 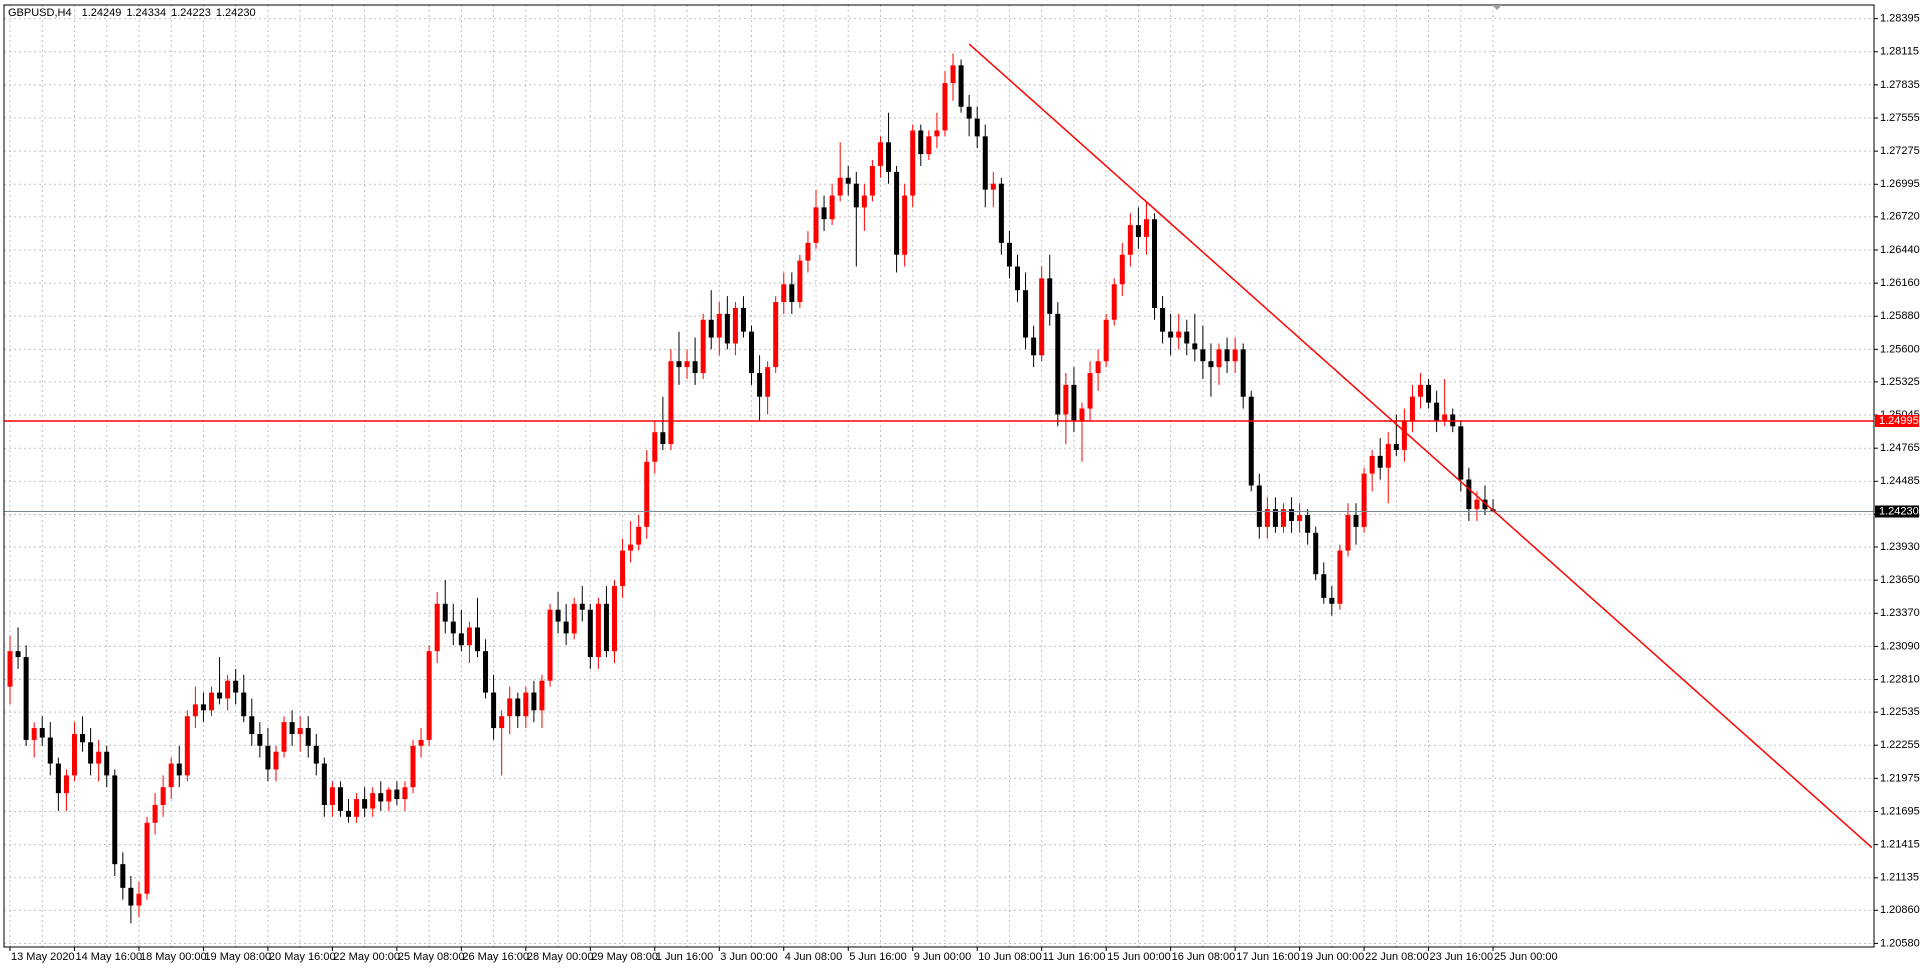 What do you see at coordinates (1900, 382) in the screenshot?
I see `y-tick-label: 1.25325` at bounding box center [1900, 382].